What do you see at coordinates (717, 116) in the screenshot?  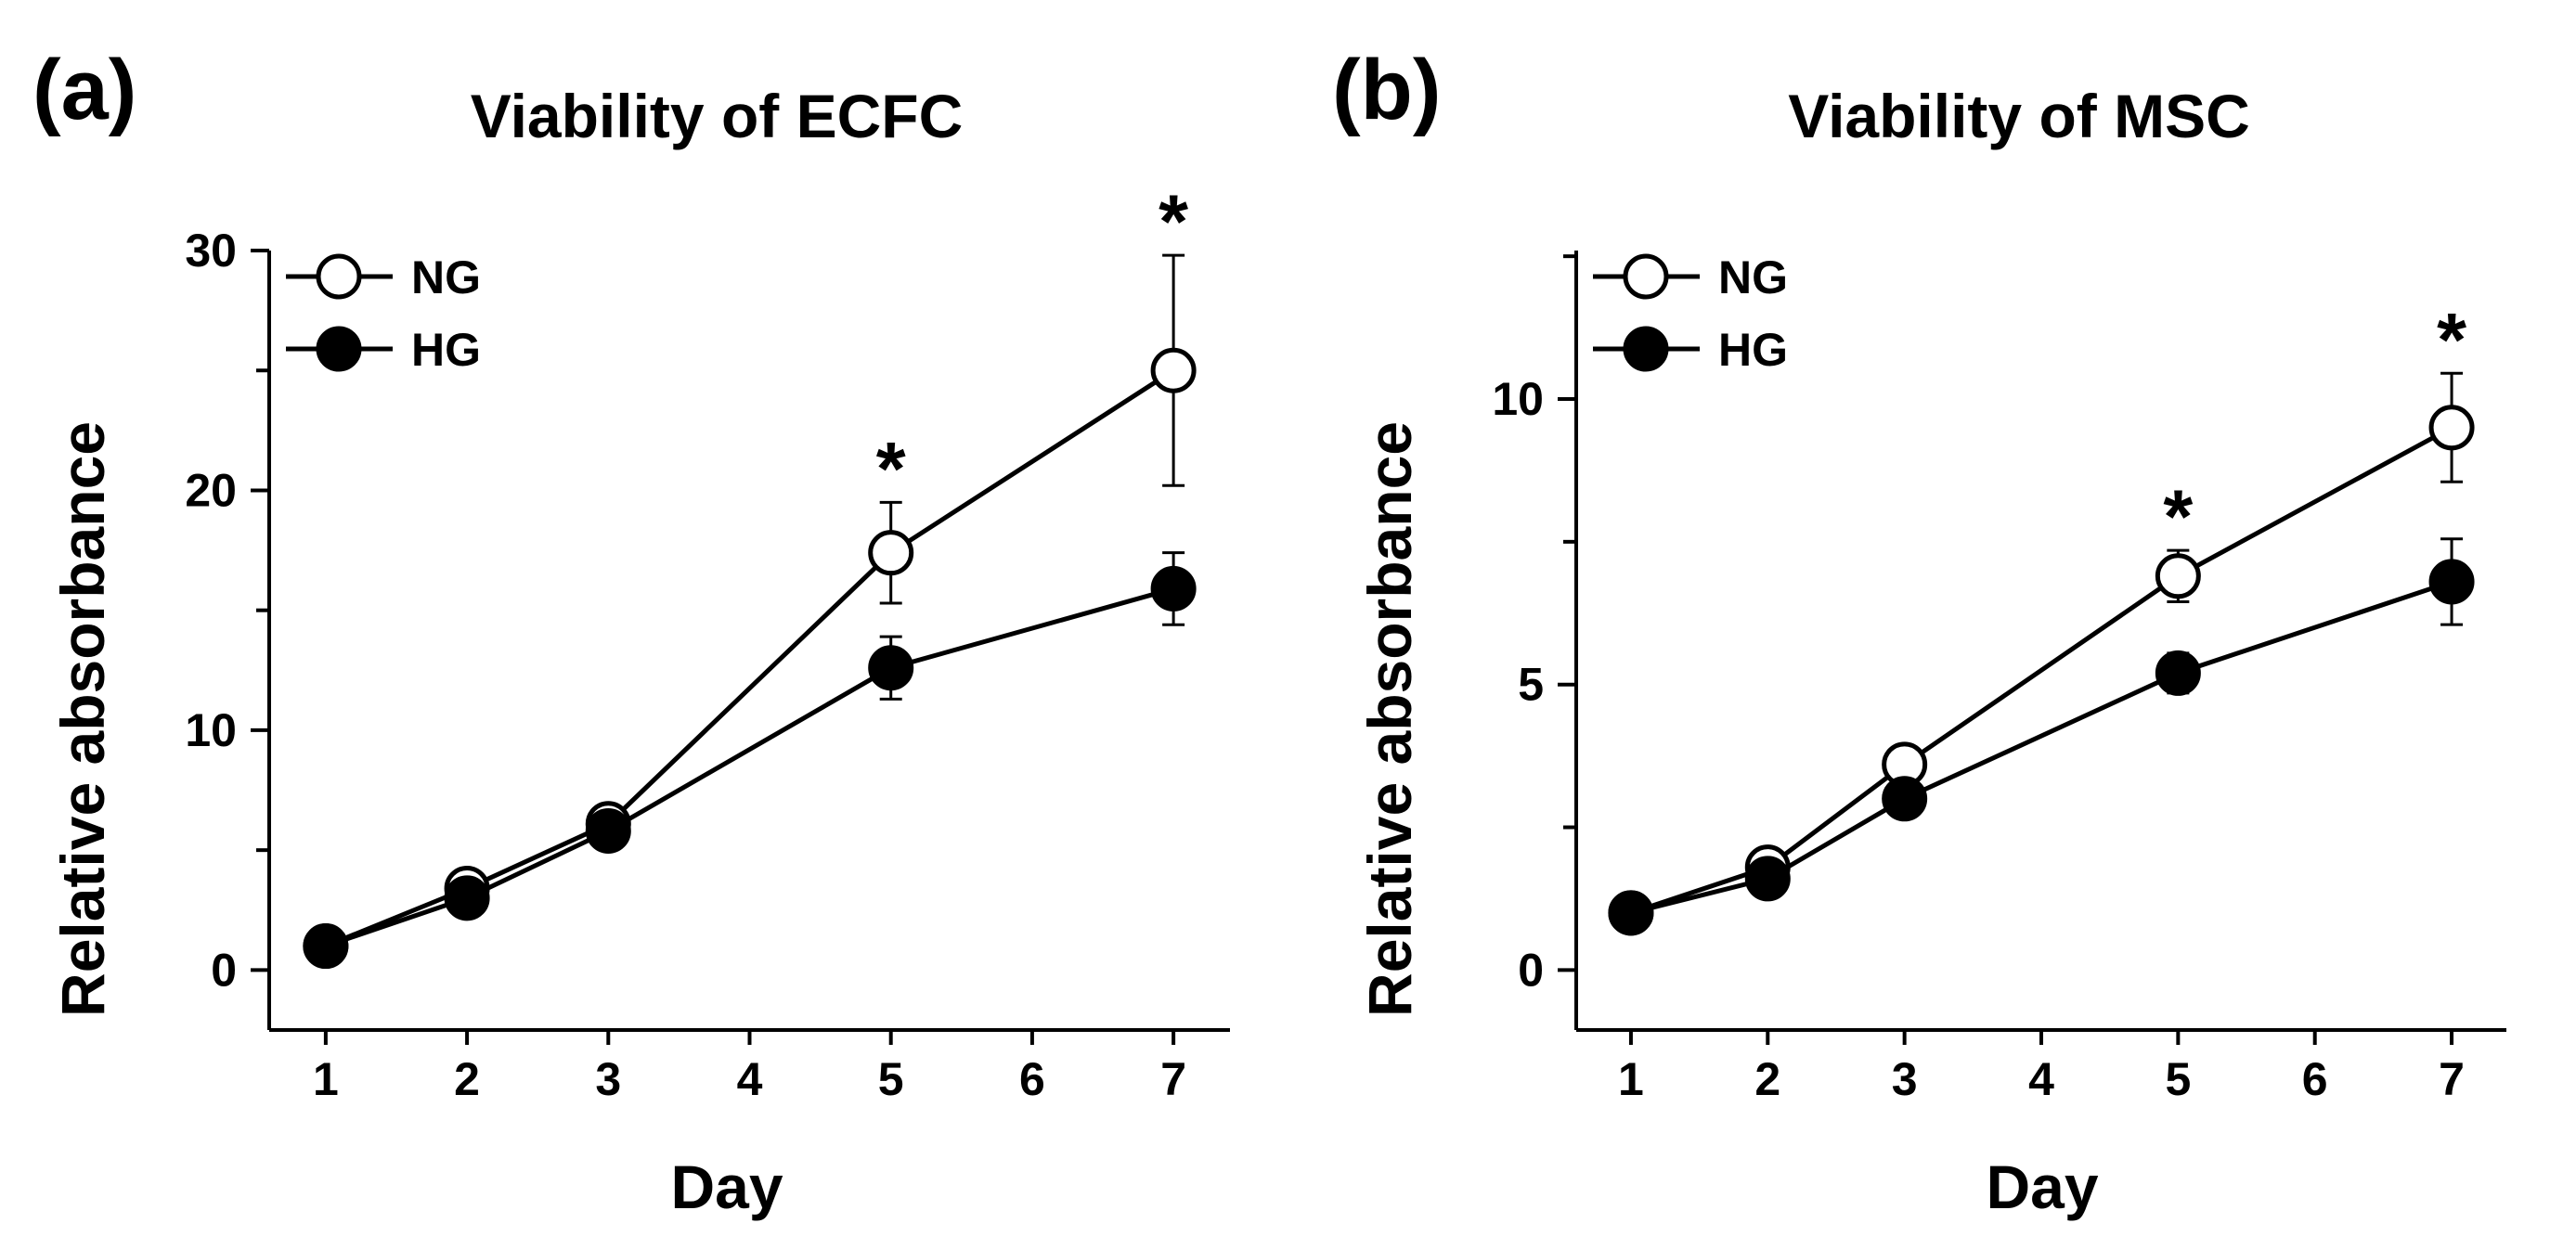 I see `chart-title: Viability of ECFC` at bounding box center [717, 116].